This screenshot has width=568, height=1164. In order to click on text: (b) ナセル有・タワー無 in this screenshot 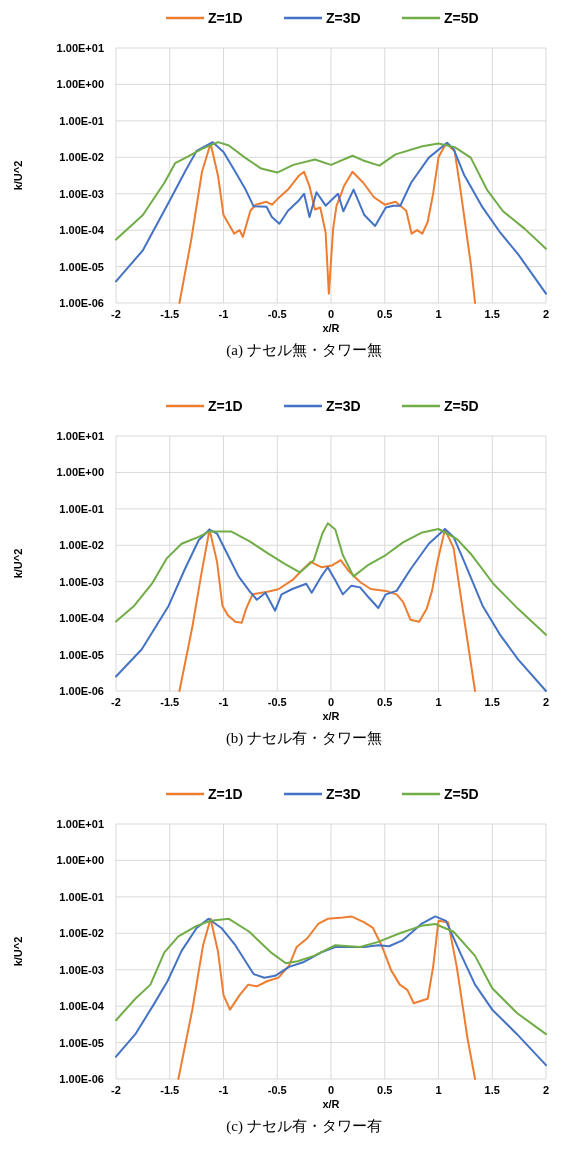, I will do `click(304, 738)`.